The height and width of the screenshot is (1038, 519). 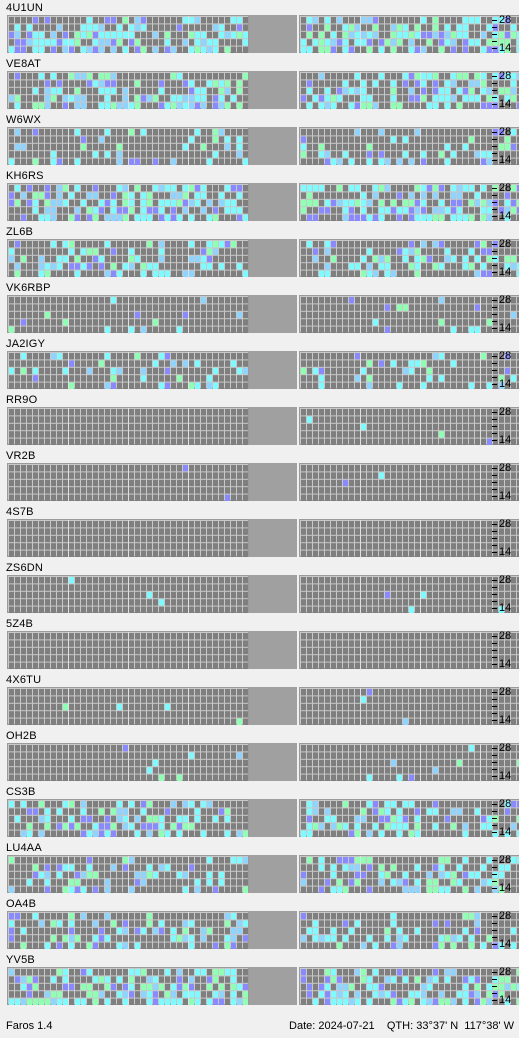 What do you see at coordinates (505, 580) in the screenshot?
I see `axis-tick-label: 28` at bounding box center [505, 580].